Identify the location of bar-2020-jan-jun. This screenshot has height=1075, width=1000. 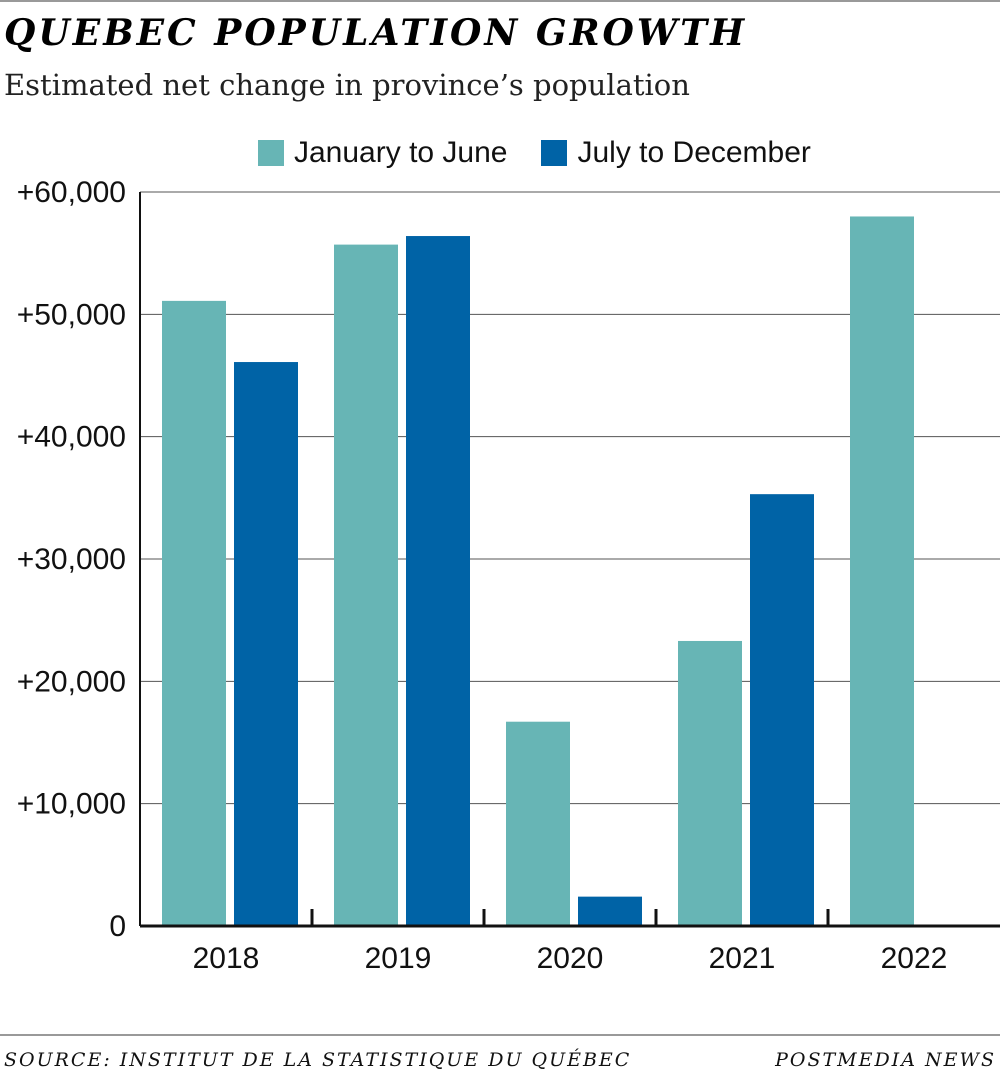
(538, 823).